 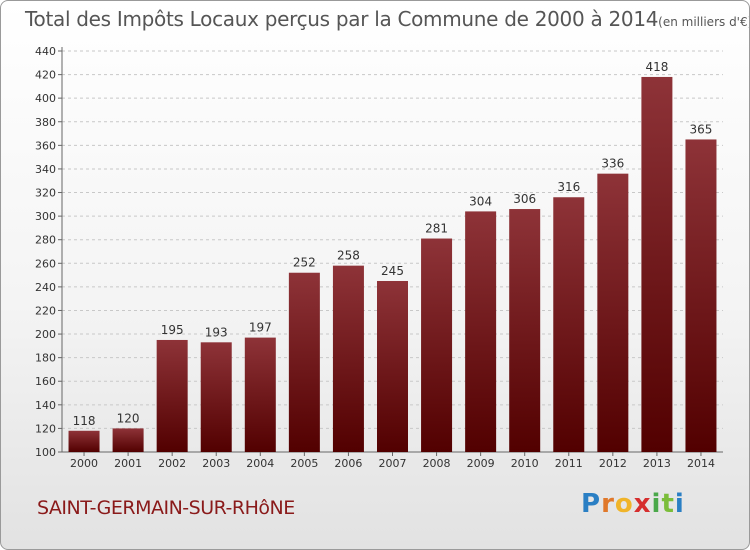 What do you see at coordinates (45, 122) in the screenshot?
I see `y-tick-label: 380` at bounding box center [45, 122].